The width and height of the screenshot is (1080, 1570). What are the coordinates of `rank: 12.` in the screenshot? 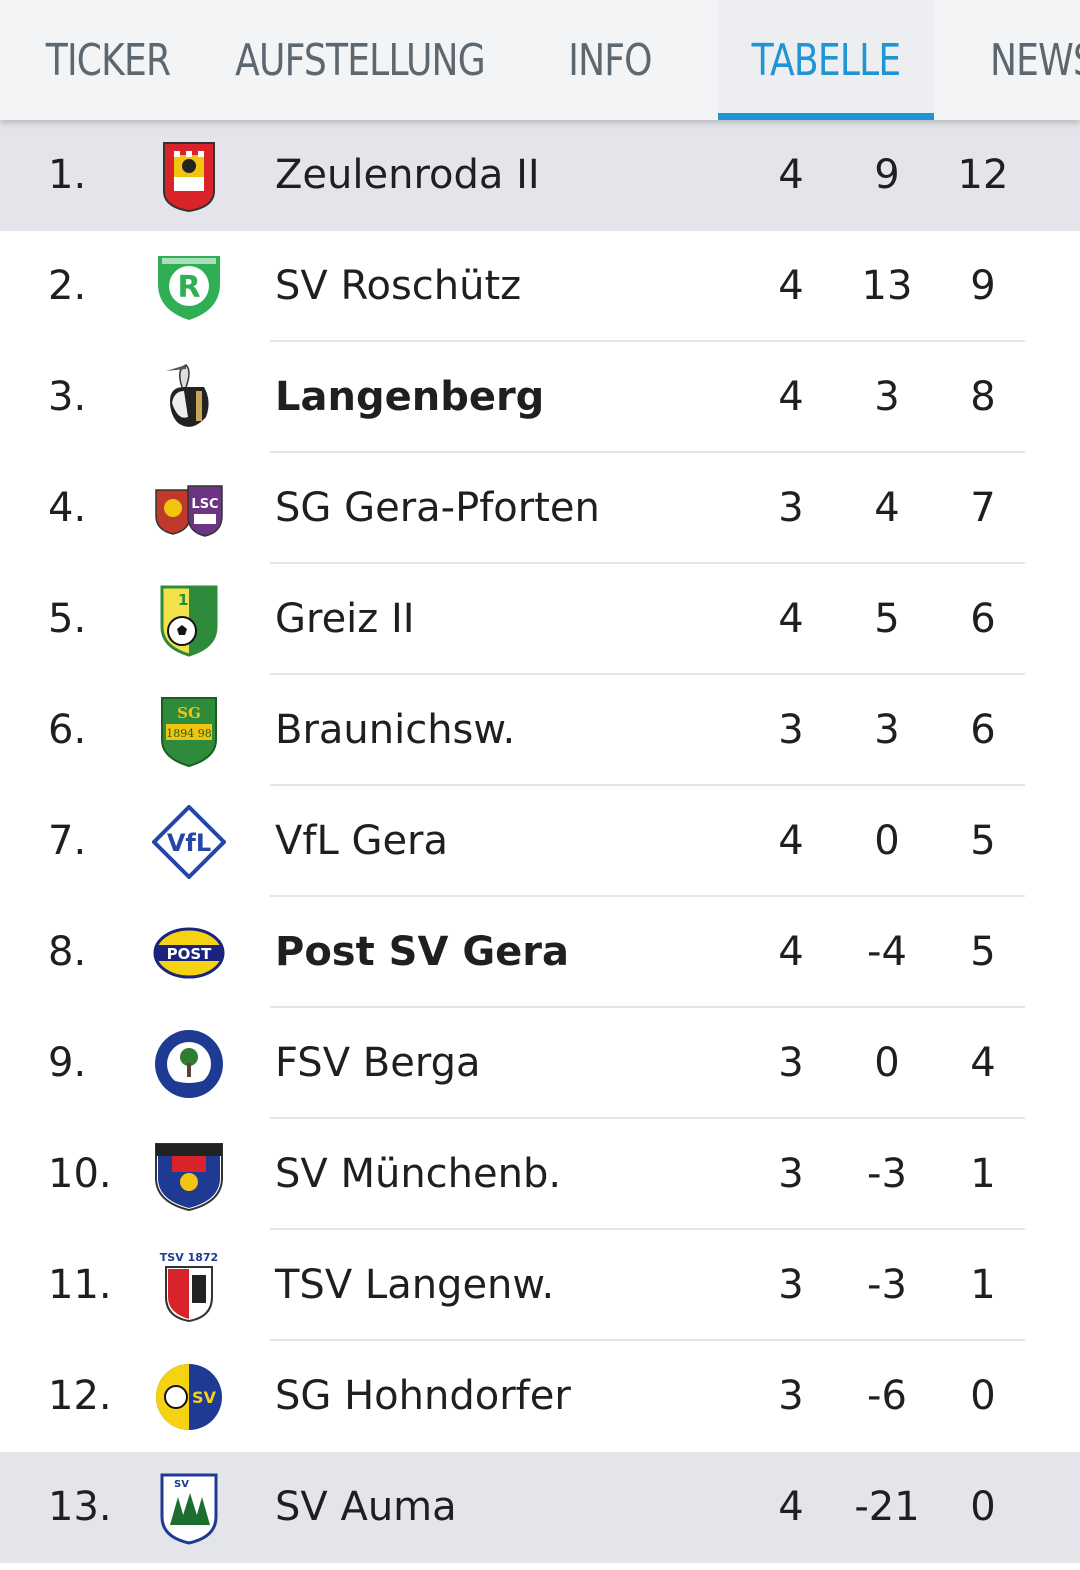 It's located at (80, 1396).